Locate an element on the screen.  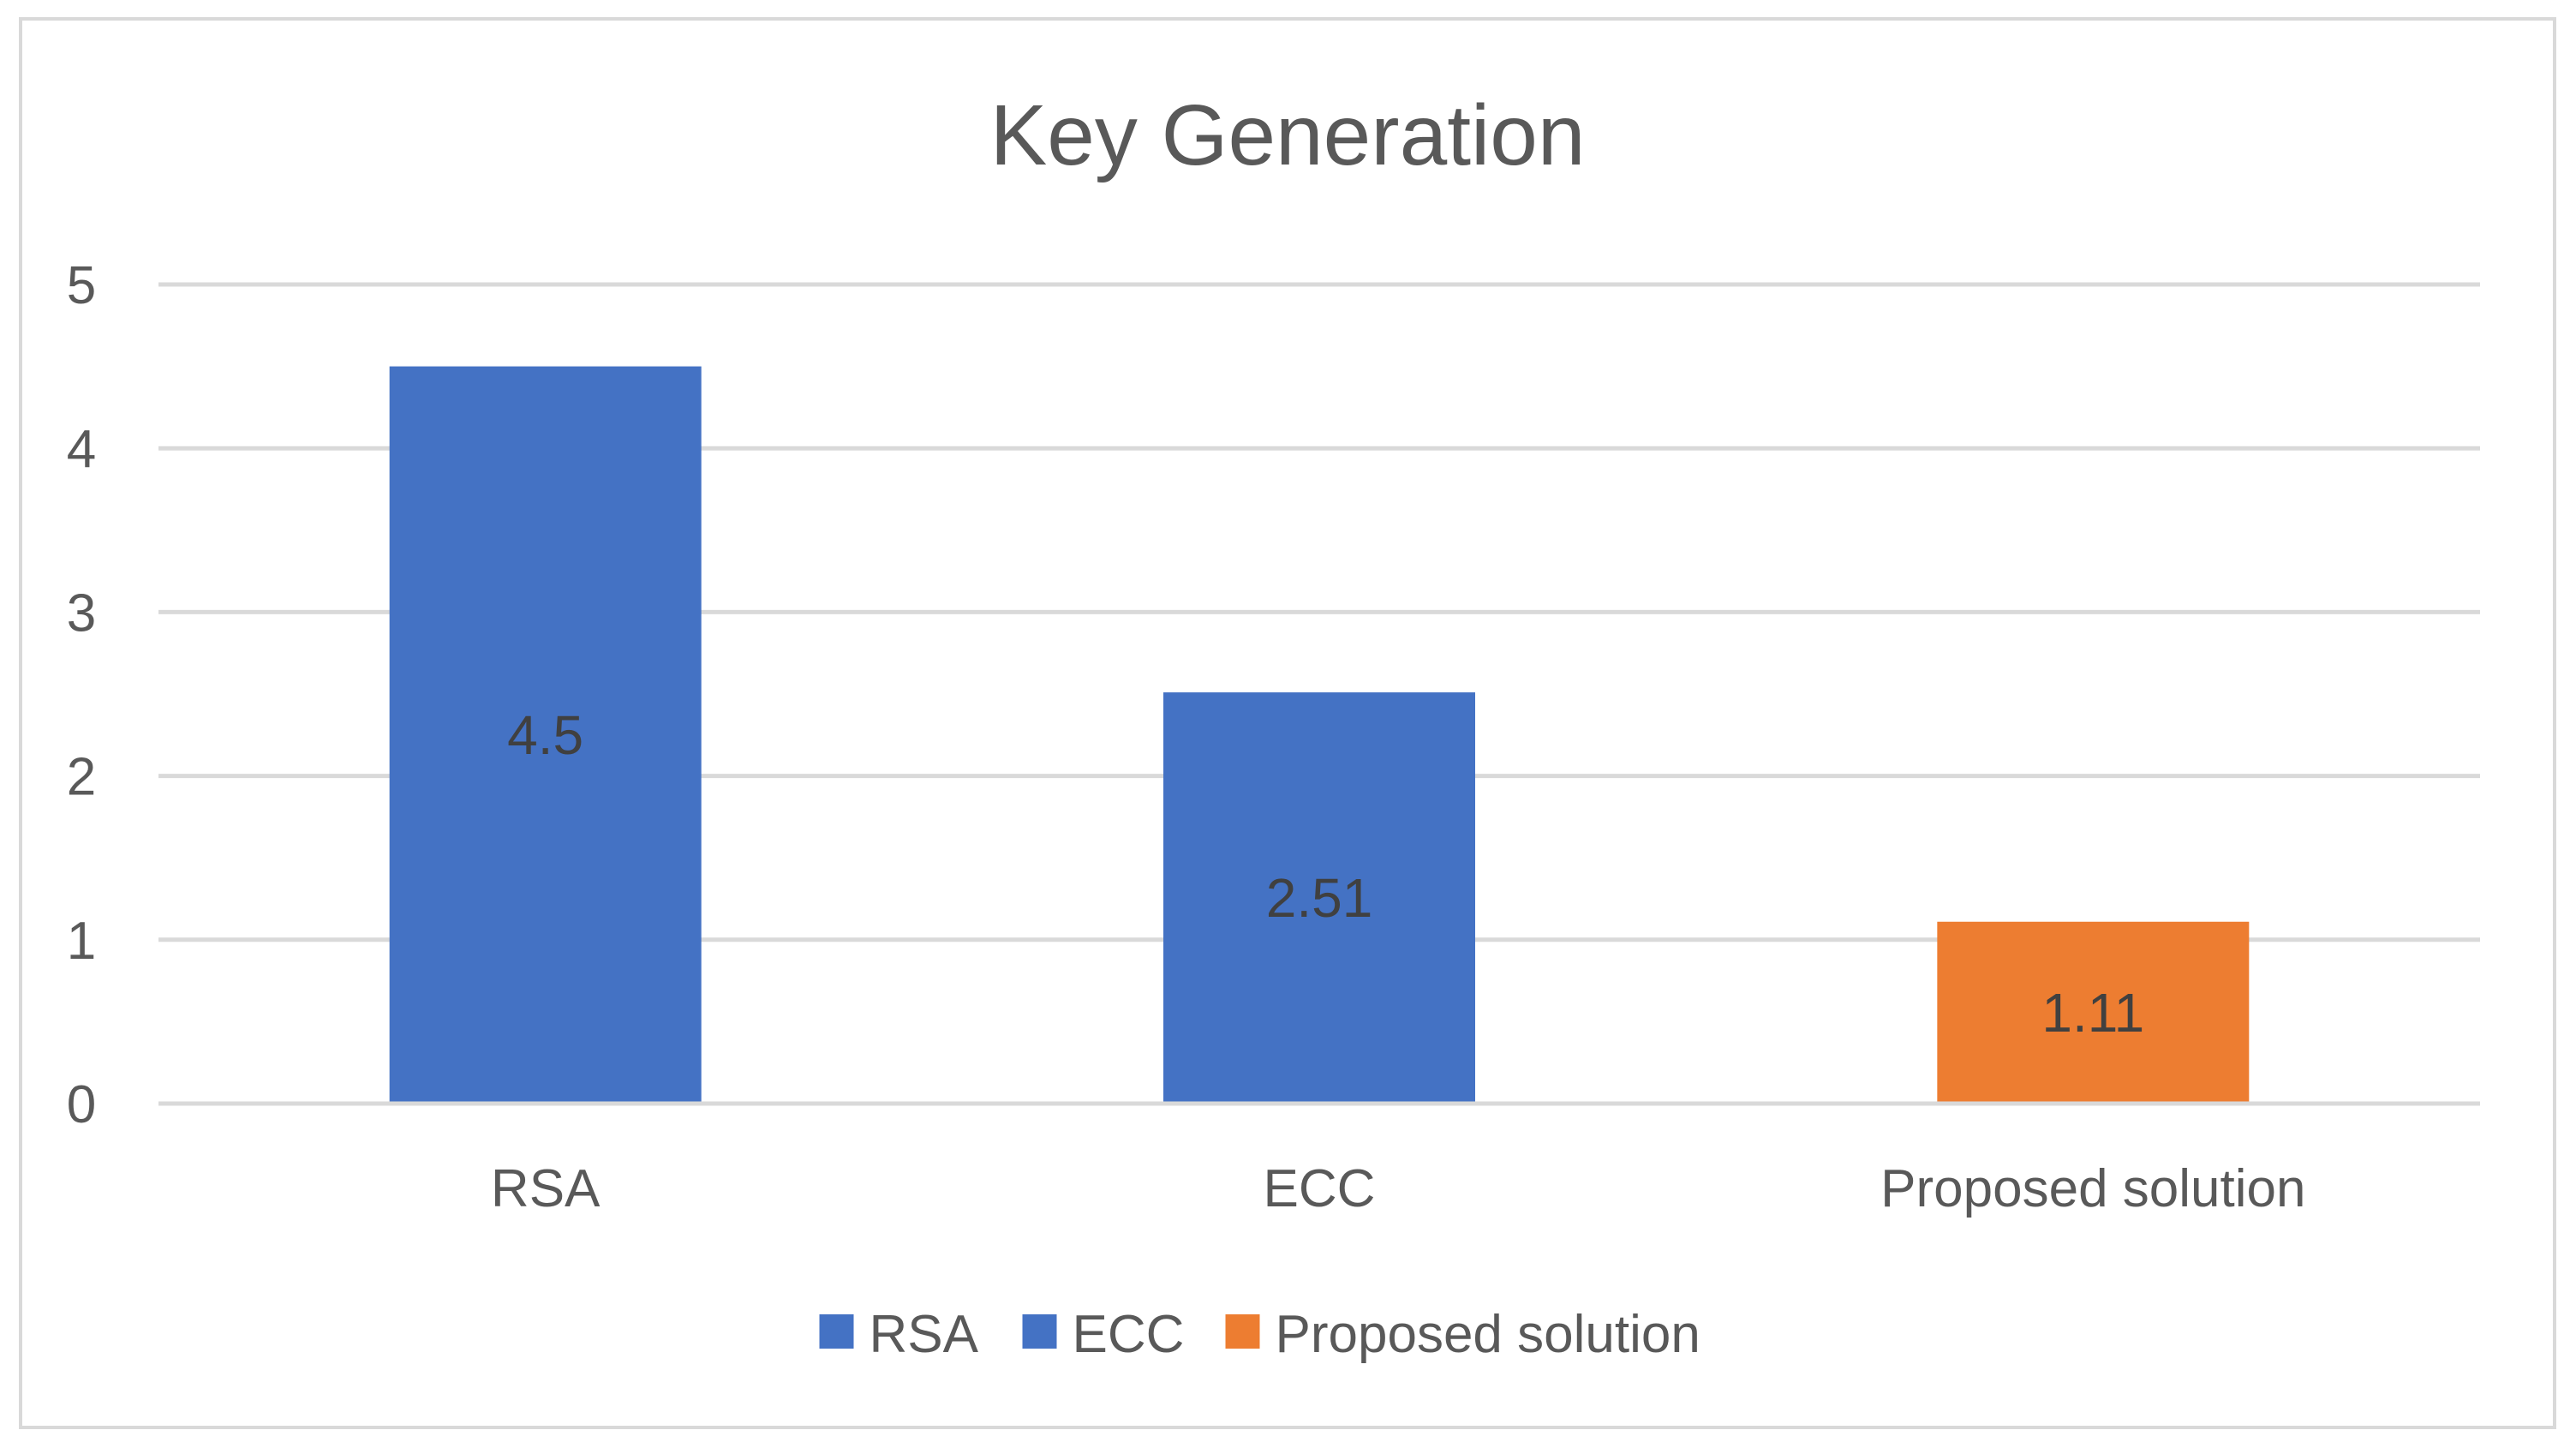
legend-label: ECC is located at coordinates (1129, 1334).